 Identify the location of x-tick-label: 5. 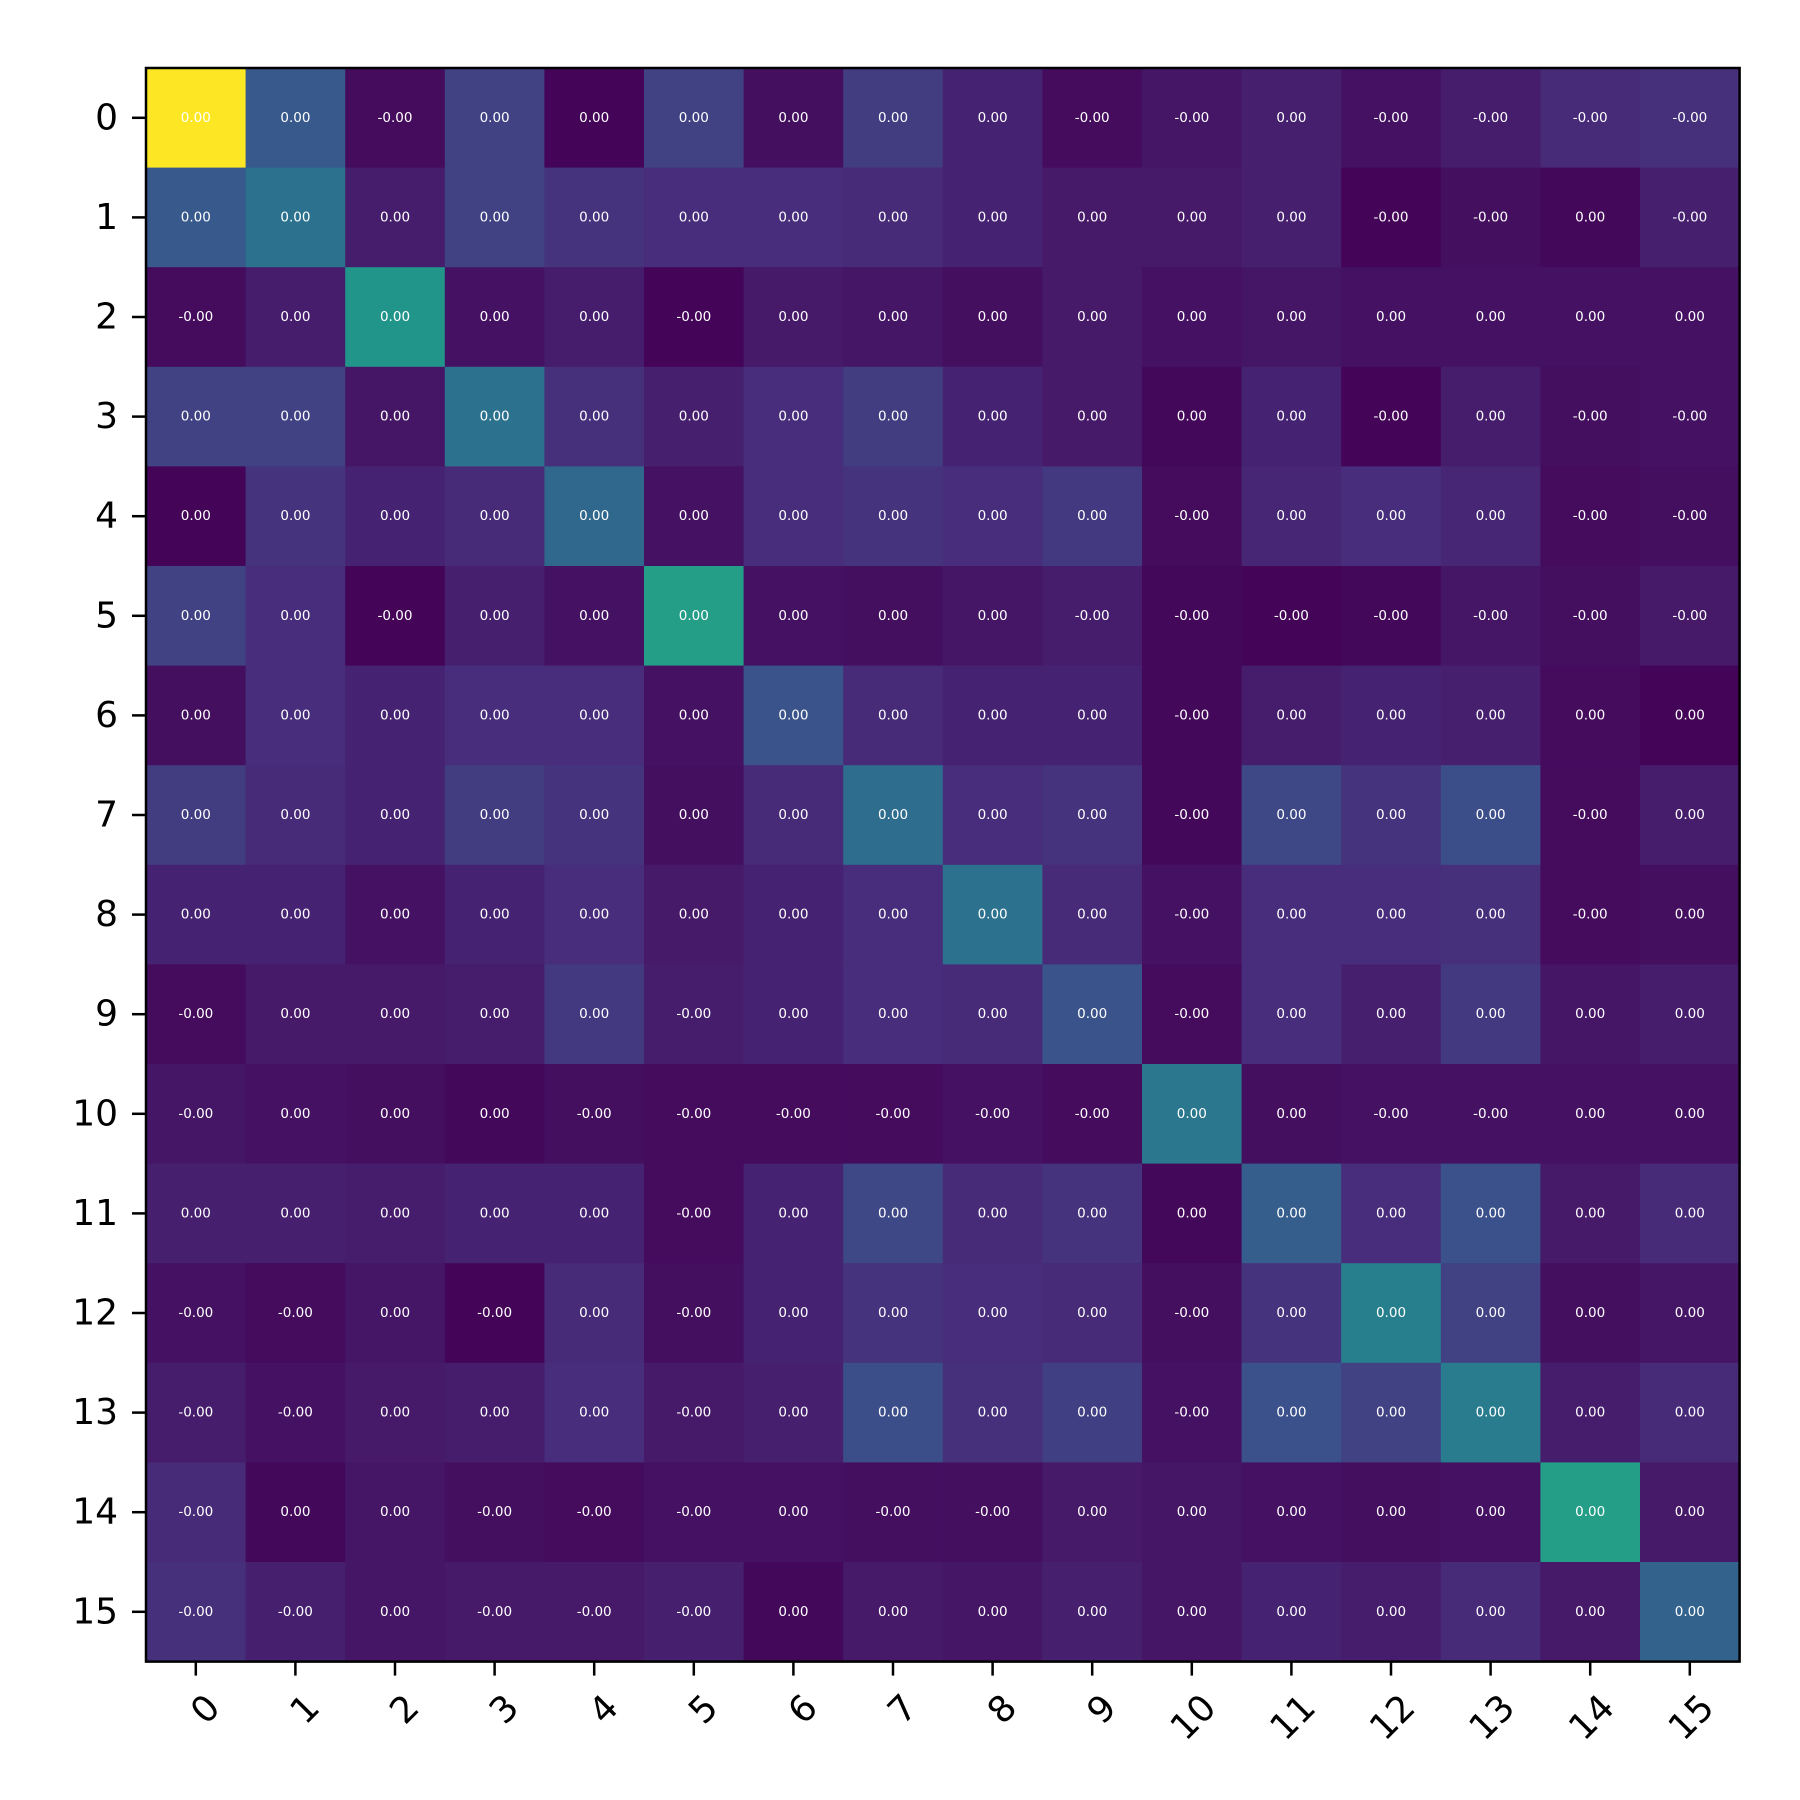
(703, 1709).